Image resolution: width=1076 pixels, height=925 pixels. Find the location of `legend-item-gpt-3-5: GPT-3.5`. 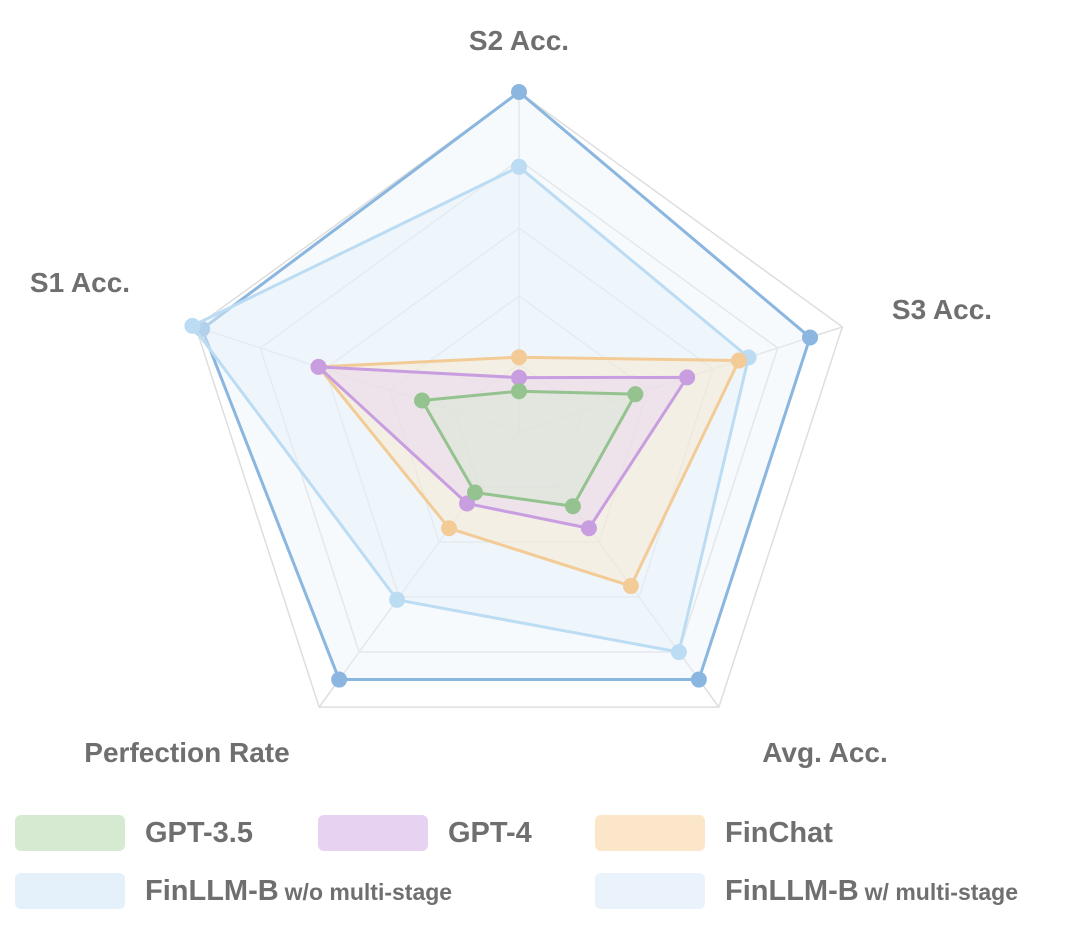

legend-item-gpt-3-5: GPT-3.5 is located at coordinates (134, 833).